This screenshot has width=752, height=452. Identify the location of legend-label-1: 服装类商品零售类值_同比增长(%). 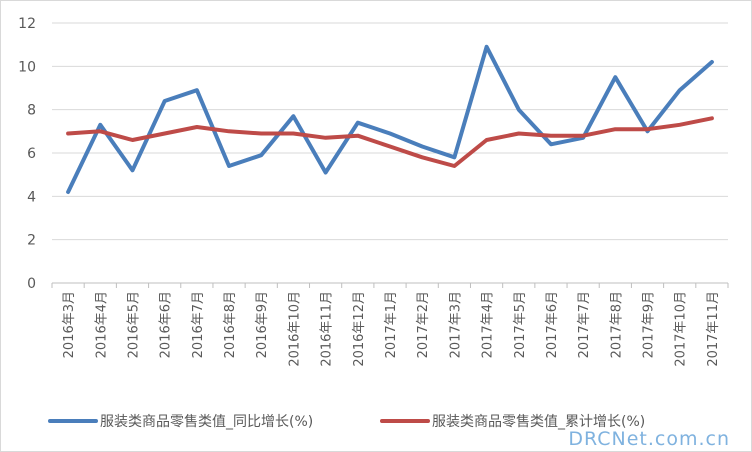
(206, 422).